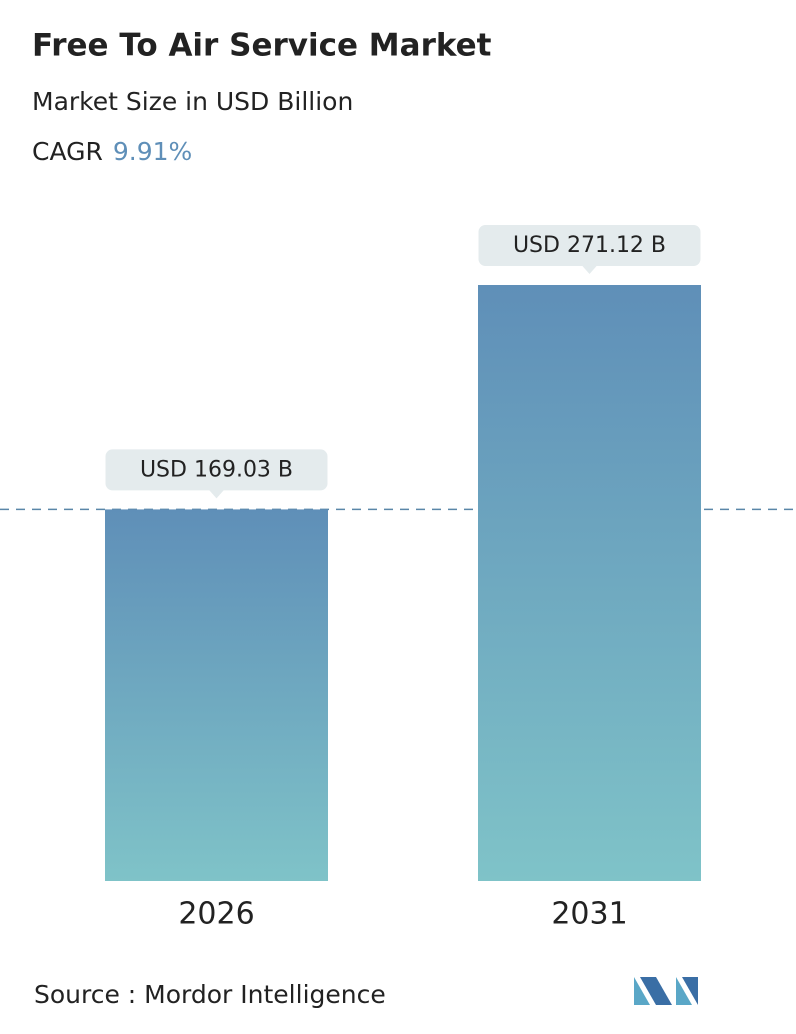 This screenshot has height=1034, width=796. Describe the element at coordinates (666, 991) in the screenshot. I see `logo` at that location.